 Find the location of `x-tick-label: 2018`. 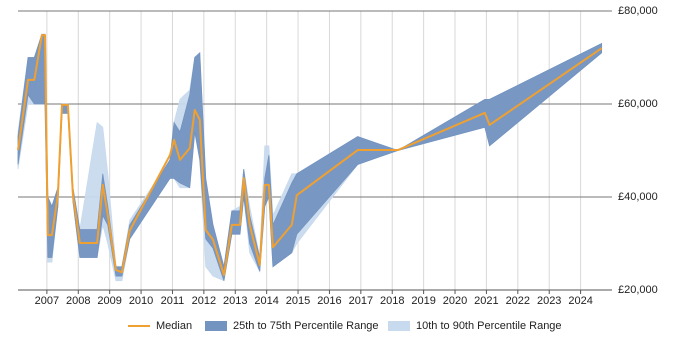

x-tick-label: 2018 is located at coordinates (392, 301).